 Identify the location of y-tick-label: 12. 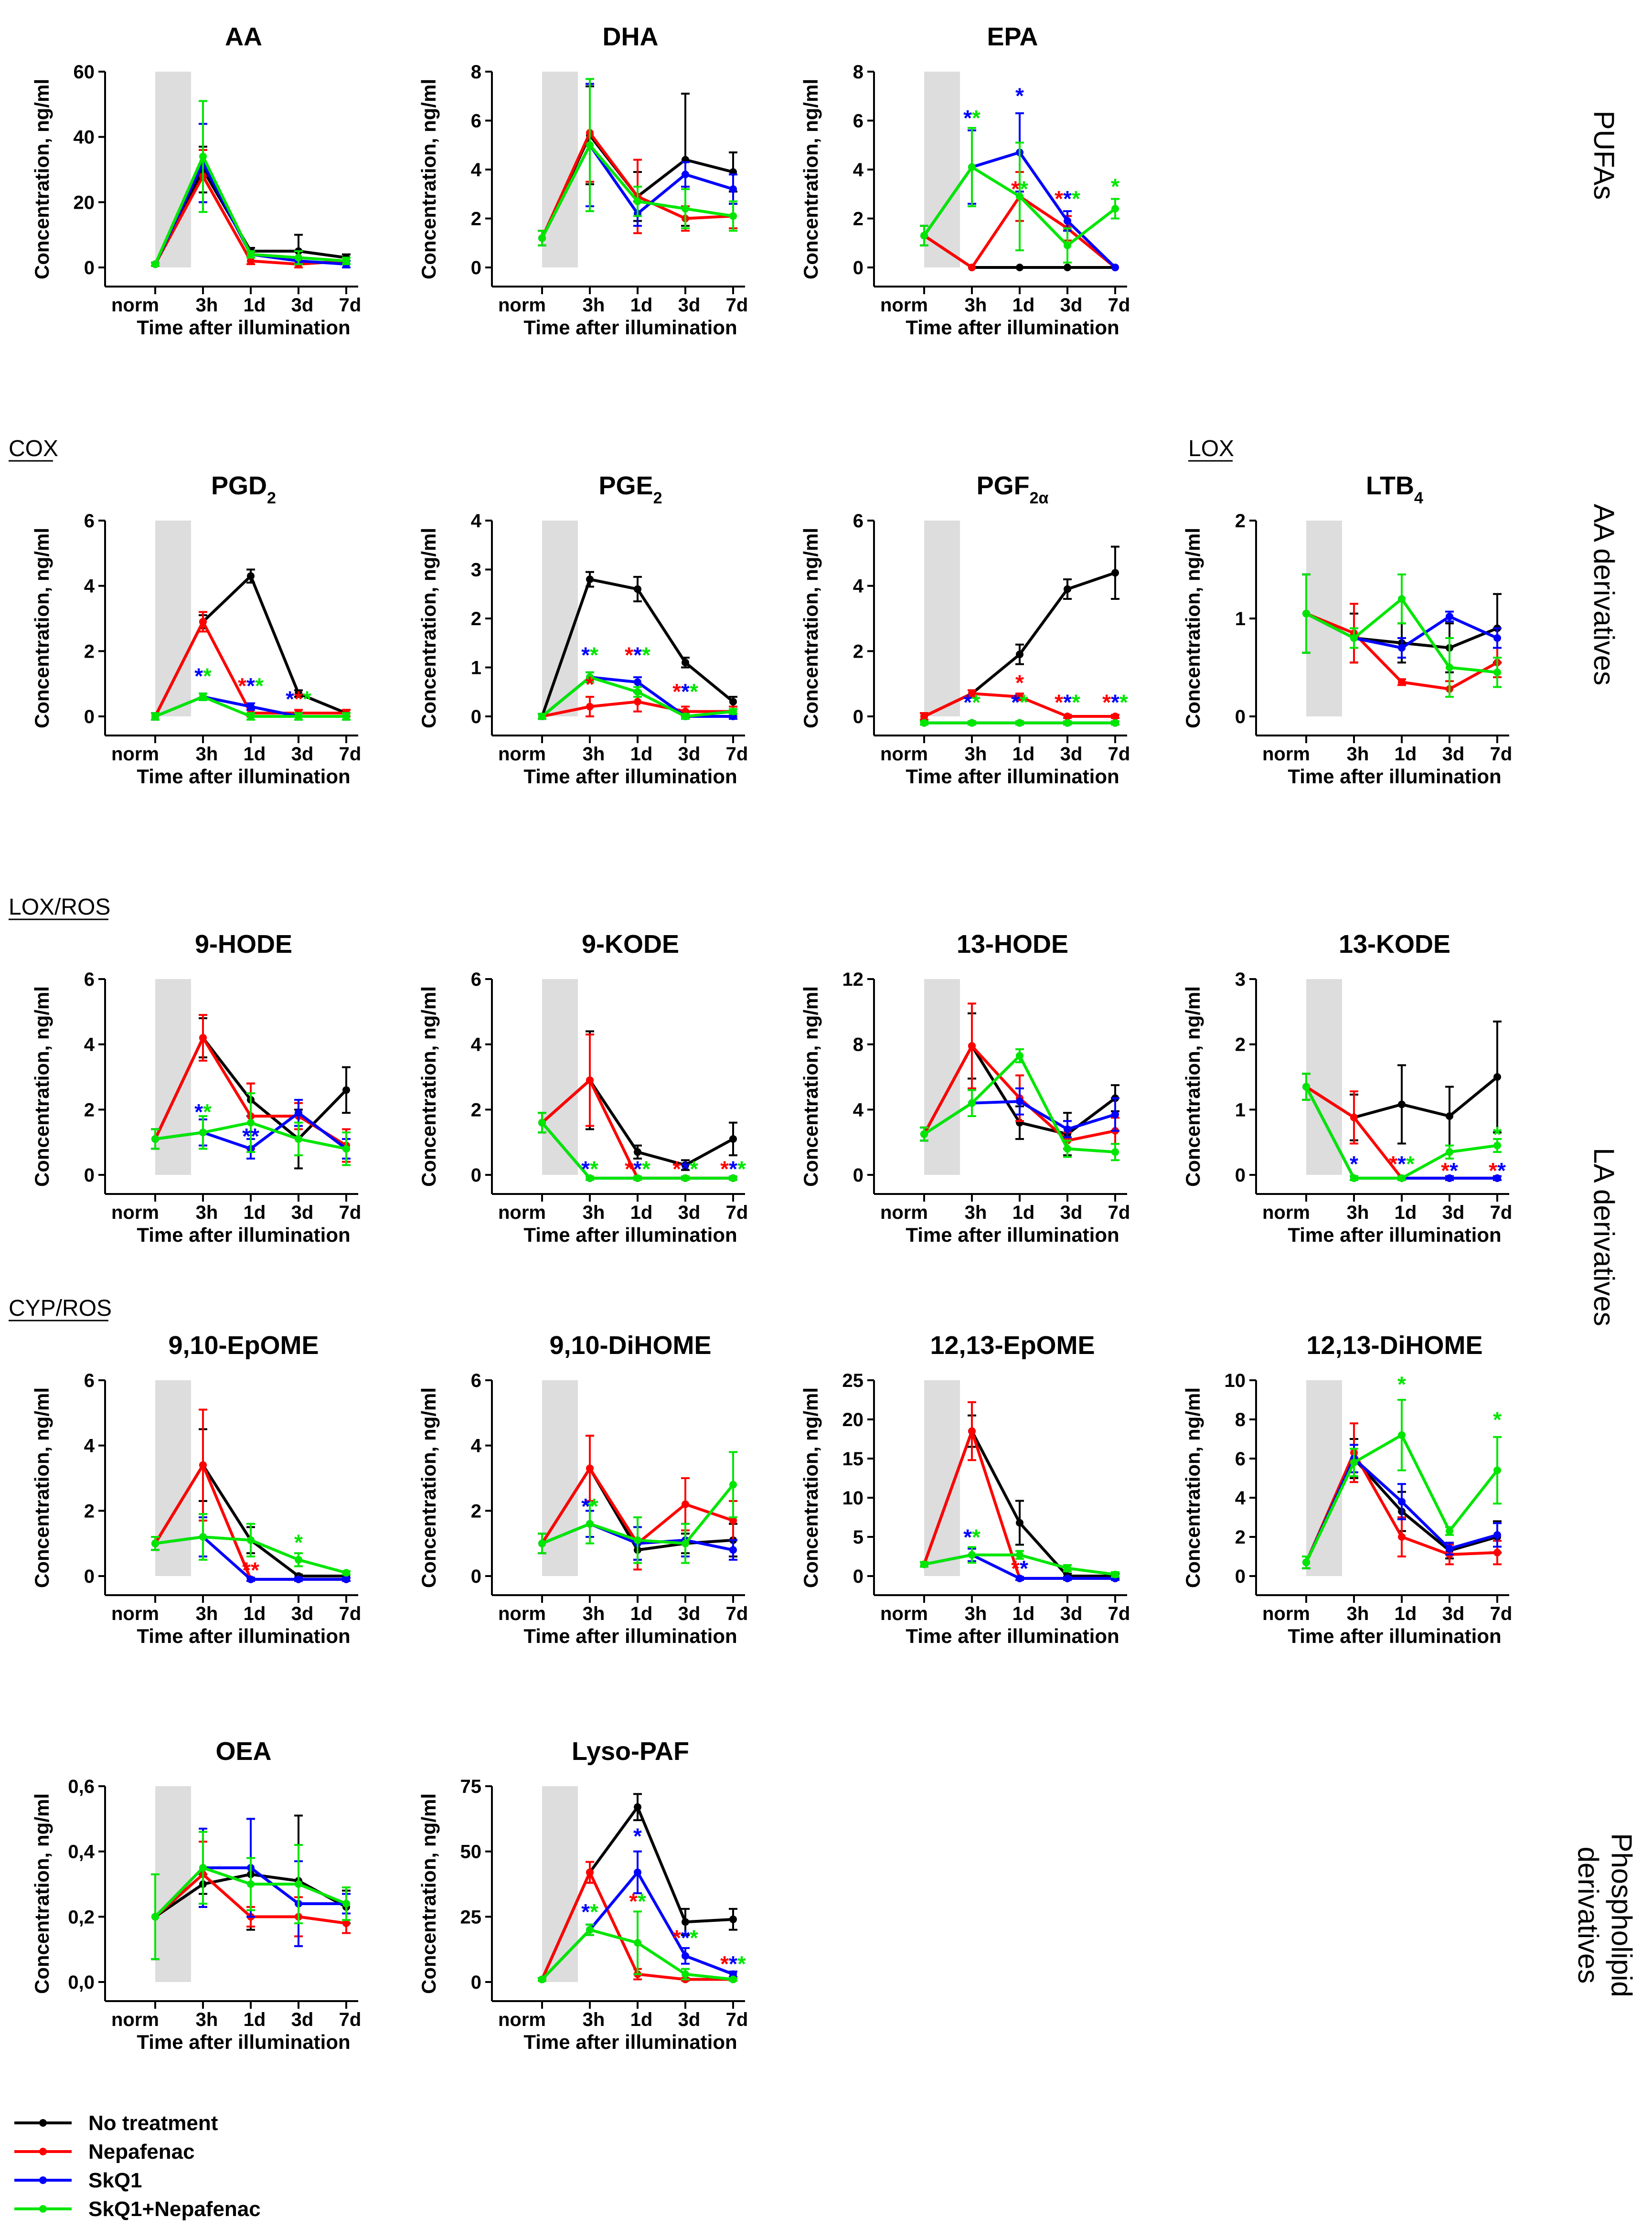
(853, 979).